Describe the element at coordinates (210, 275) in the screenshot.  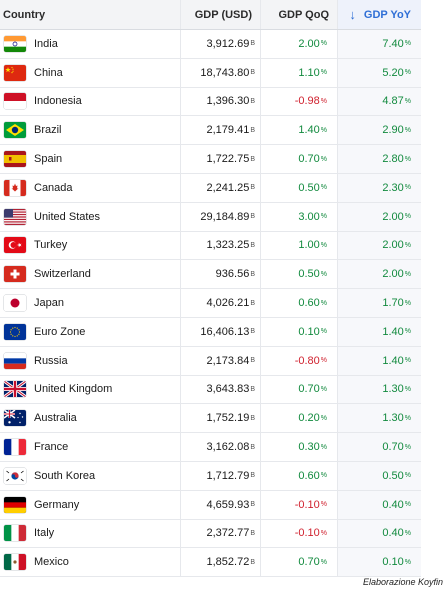
I see `table-row: Switzerland 936.56 B 0.50% 2.00%` at that location.